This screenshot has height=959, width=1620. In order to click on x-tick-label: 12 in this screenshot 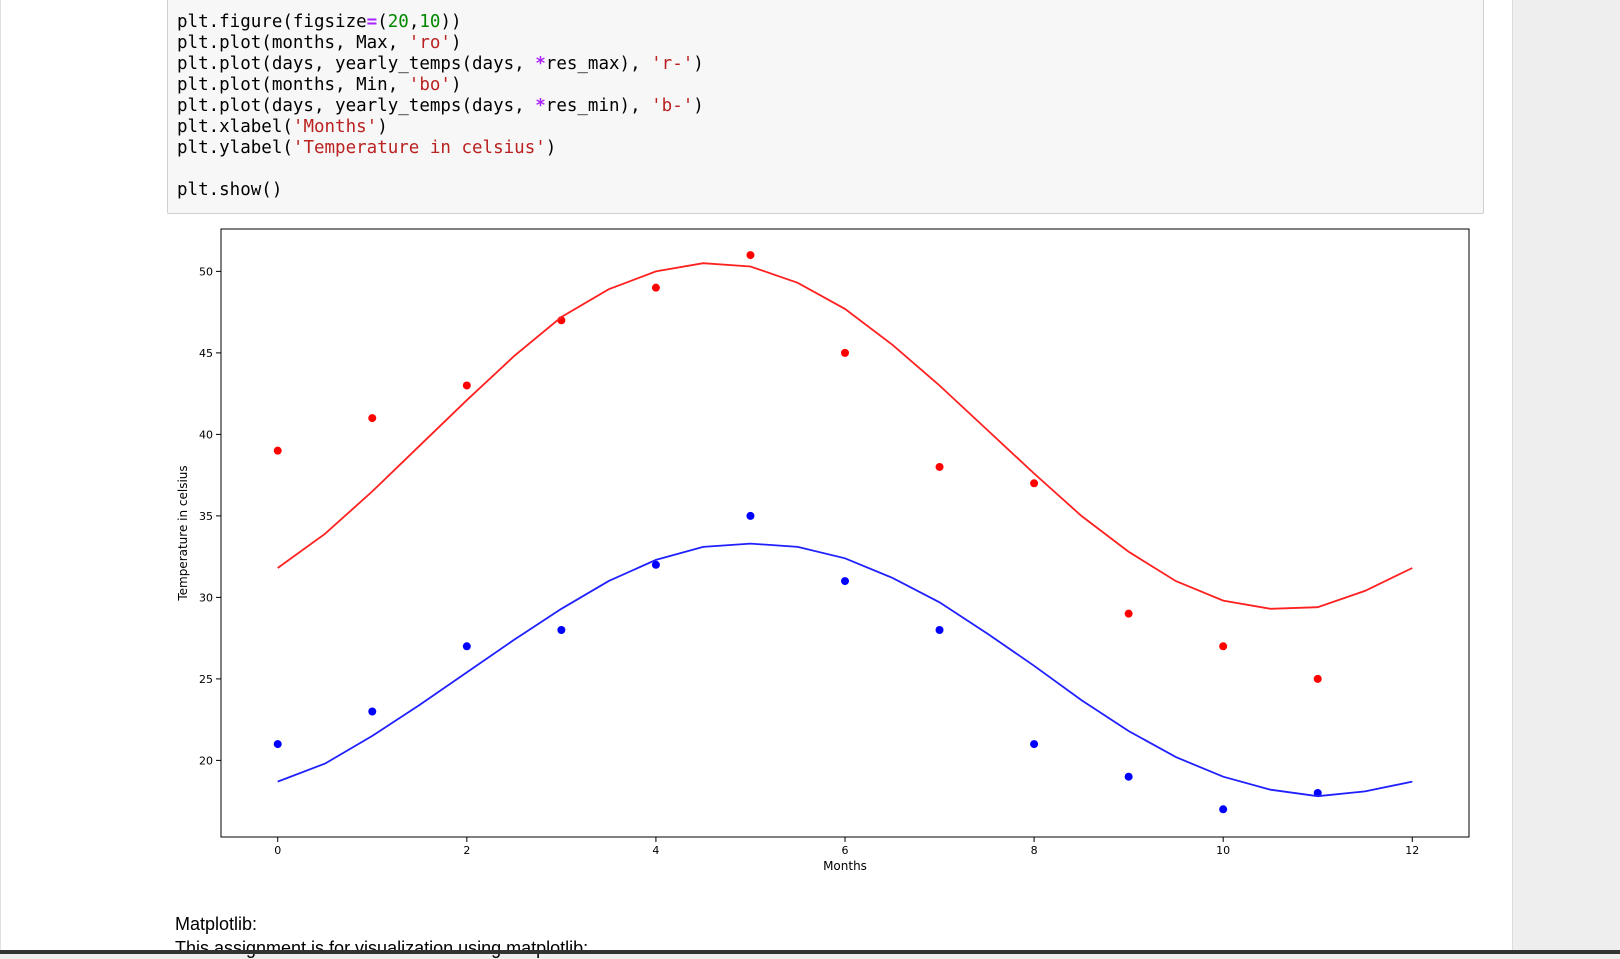, I will do `click(1412, 850)`.